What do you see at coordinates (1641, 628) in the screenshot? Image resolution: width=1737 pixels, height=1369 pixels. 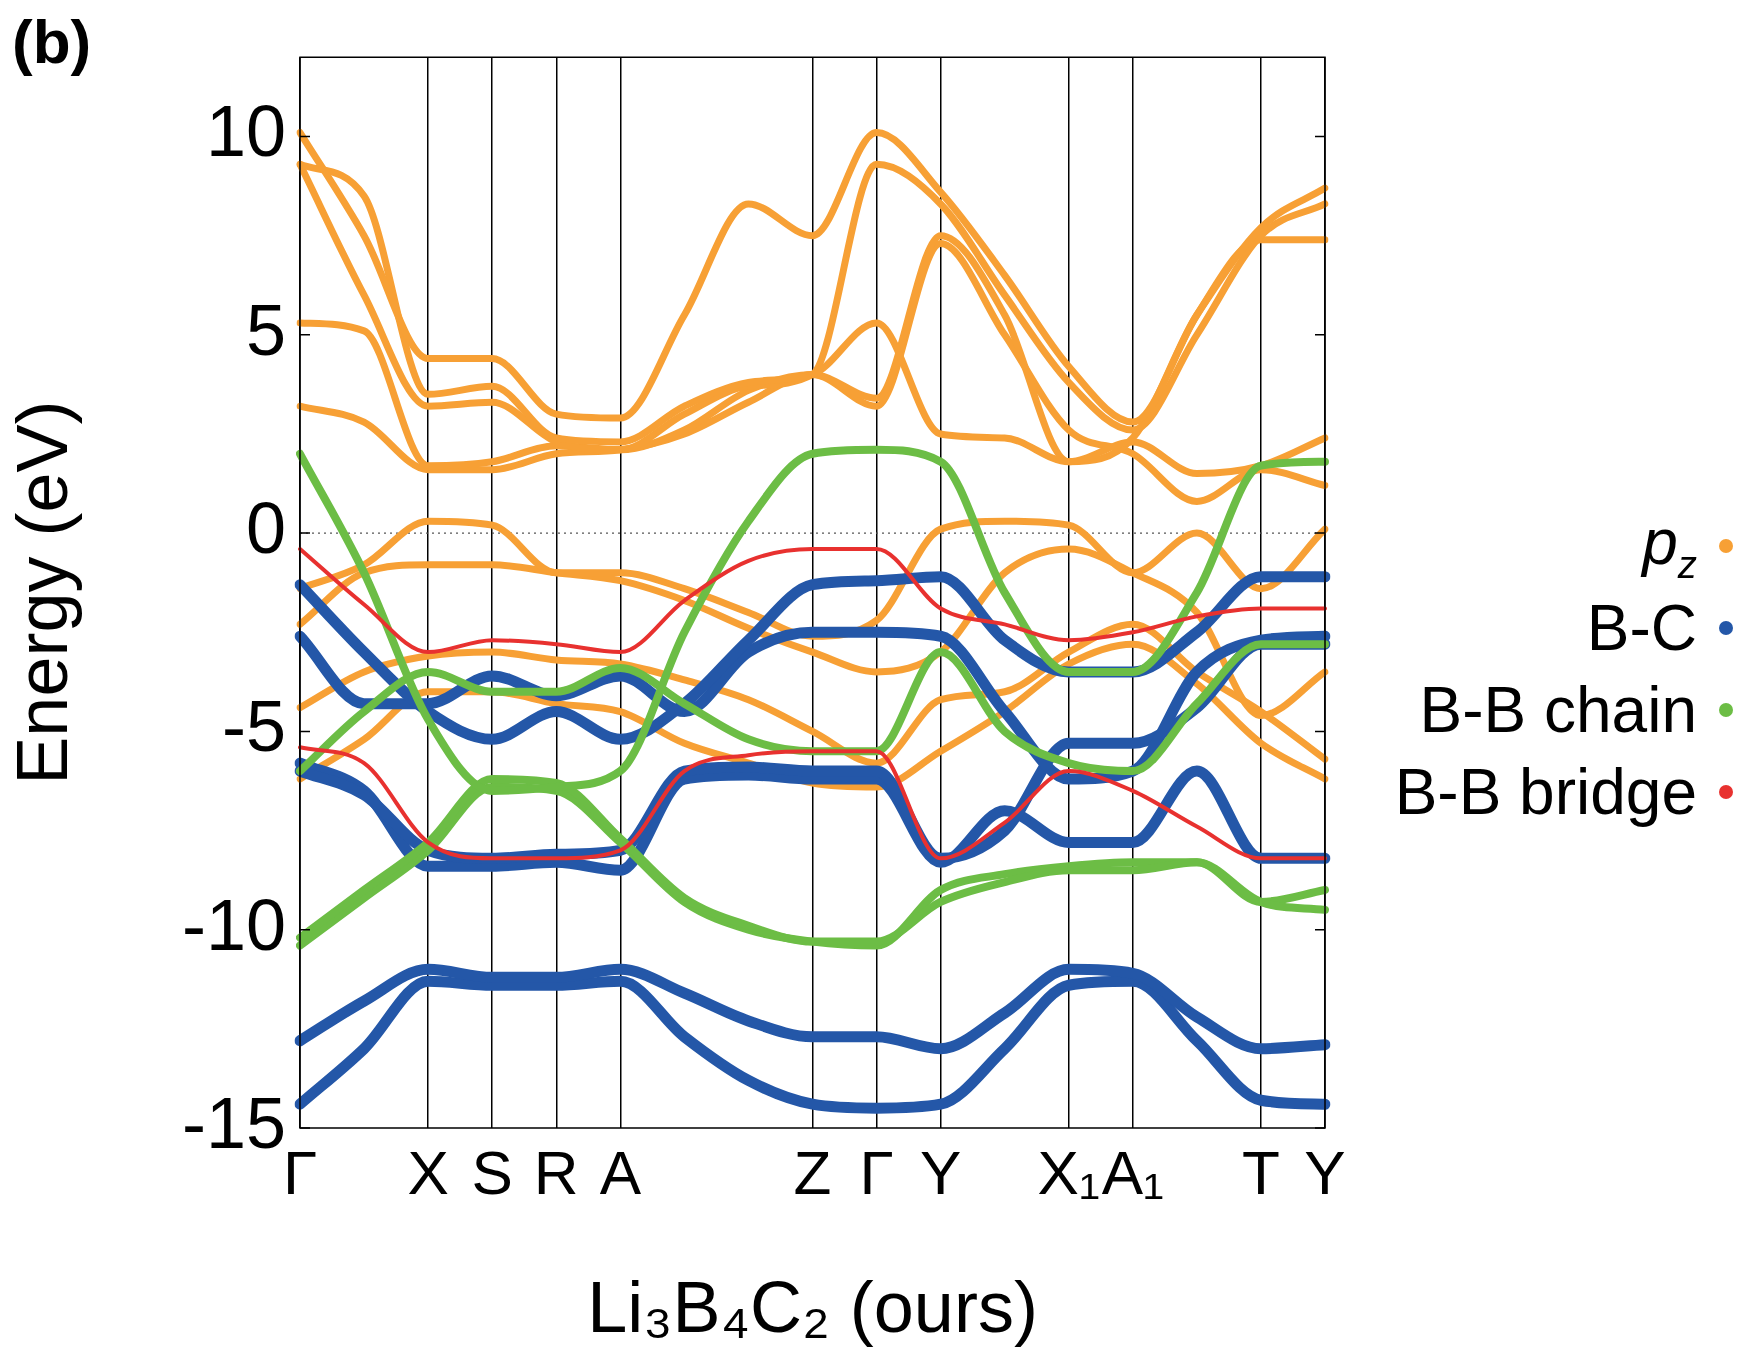 I see `legend-label: B-C` at bounding box center [1641, 628].